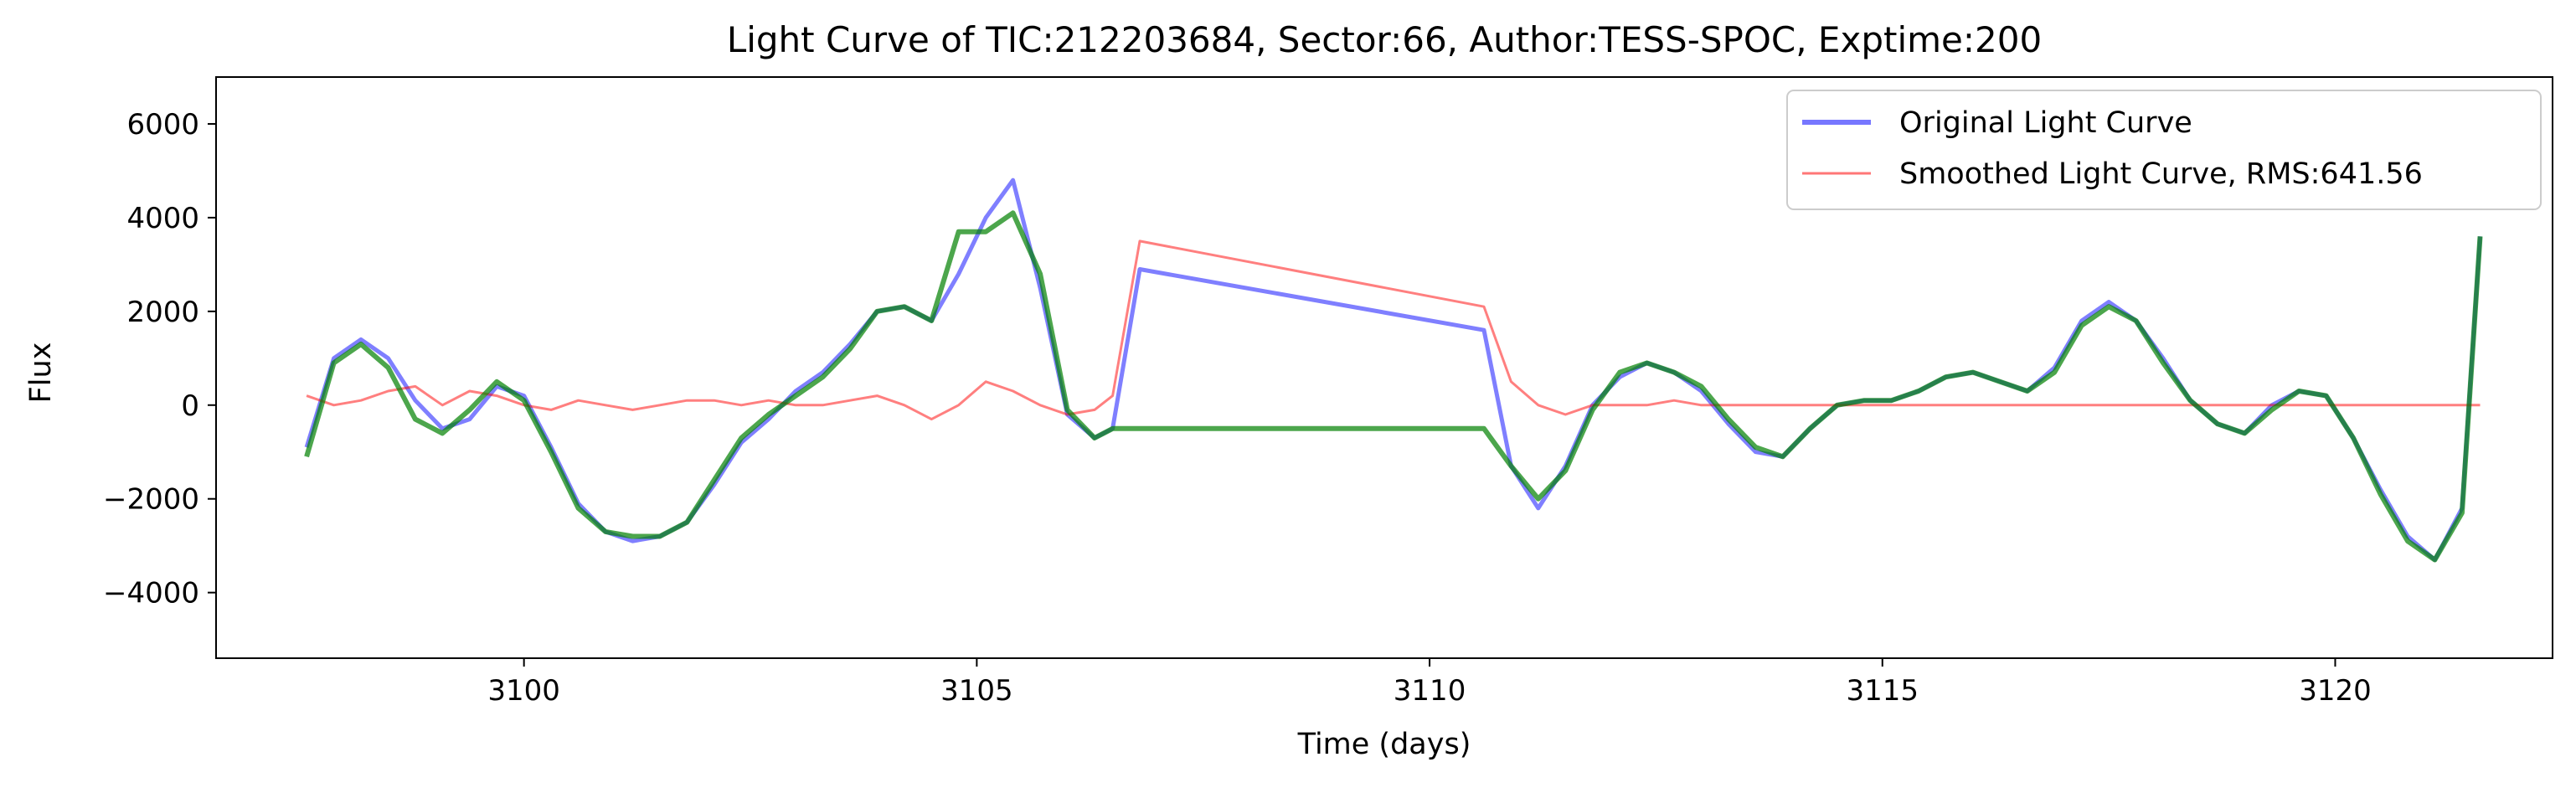 This screenshot has width=2576, height=788. I want to click on y-tick-label: −4000, so click(151, 593).